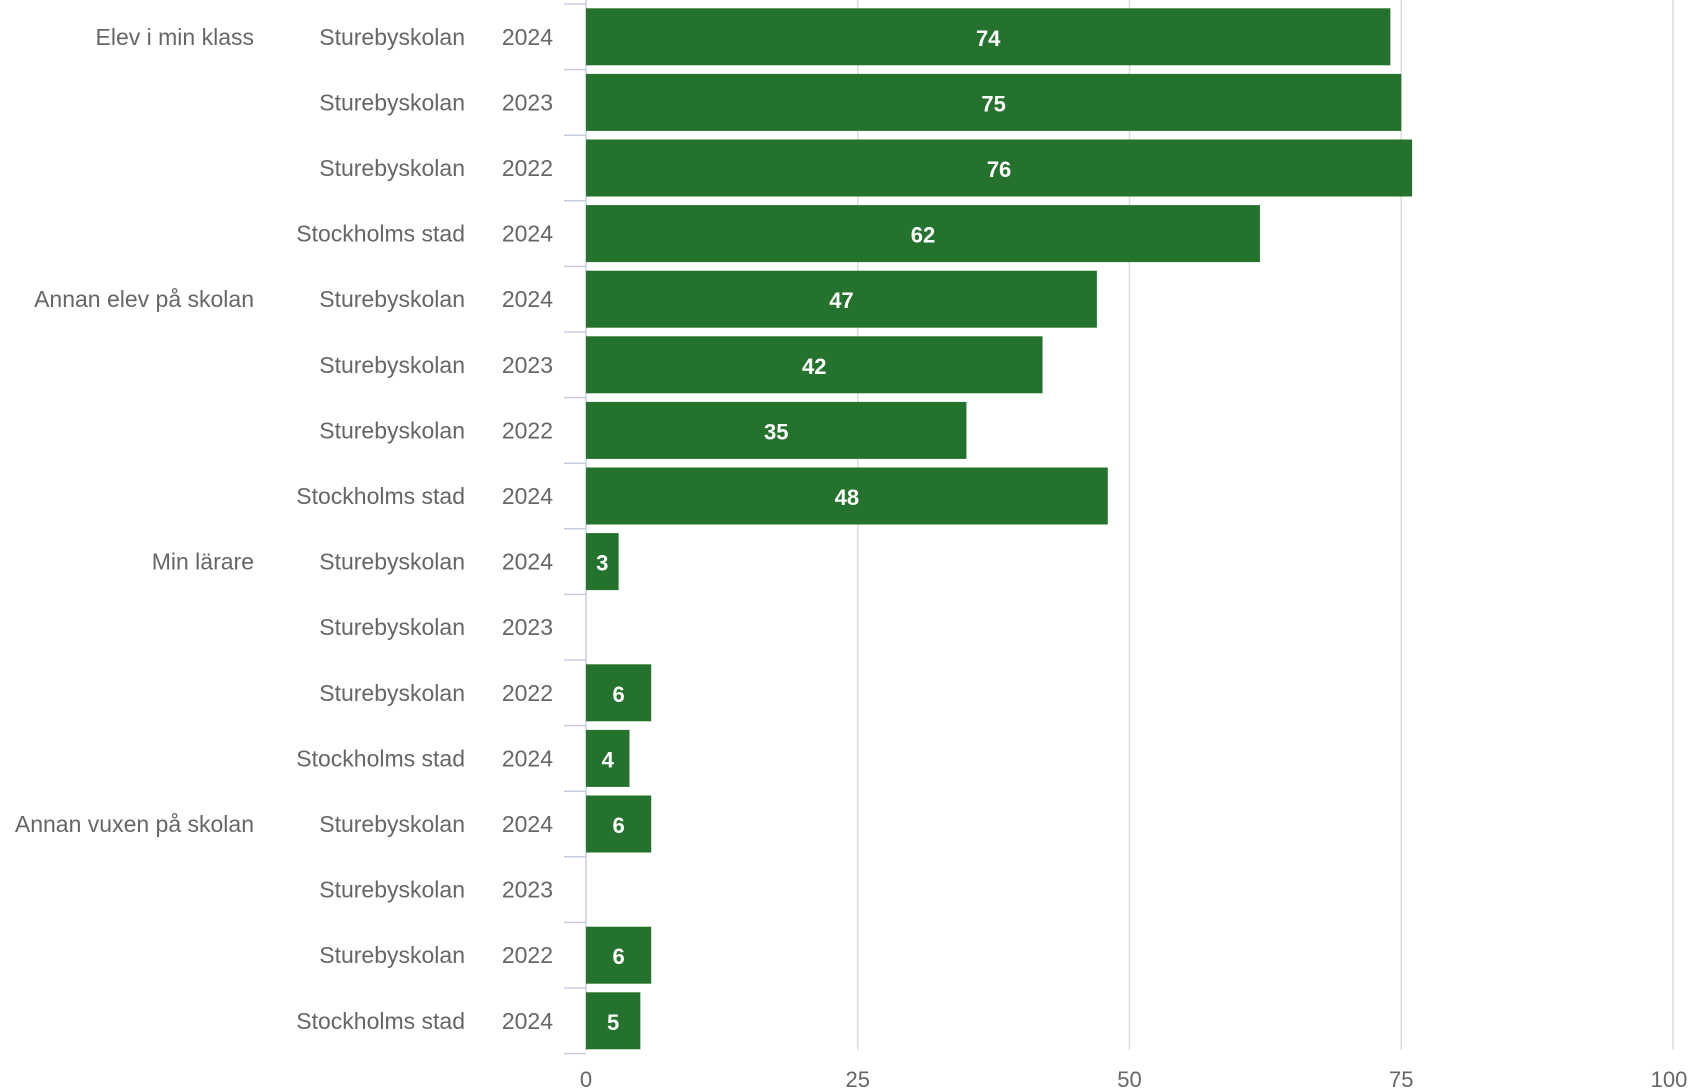 This screenshot has height=1092, width=1699. What do you see at coordinates (858, 1079) in the screenshot?
I see `x-tick-label: 25` at bounding box center [858, 1079].